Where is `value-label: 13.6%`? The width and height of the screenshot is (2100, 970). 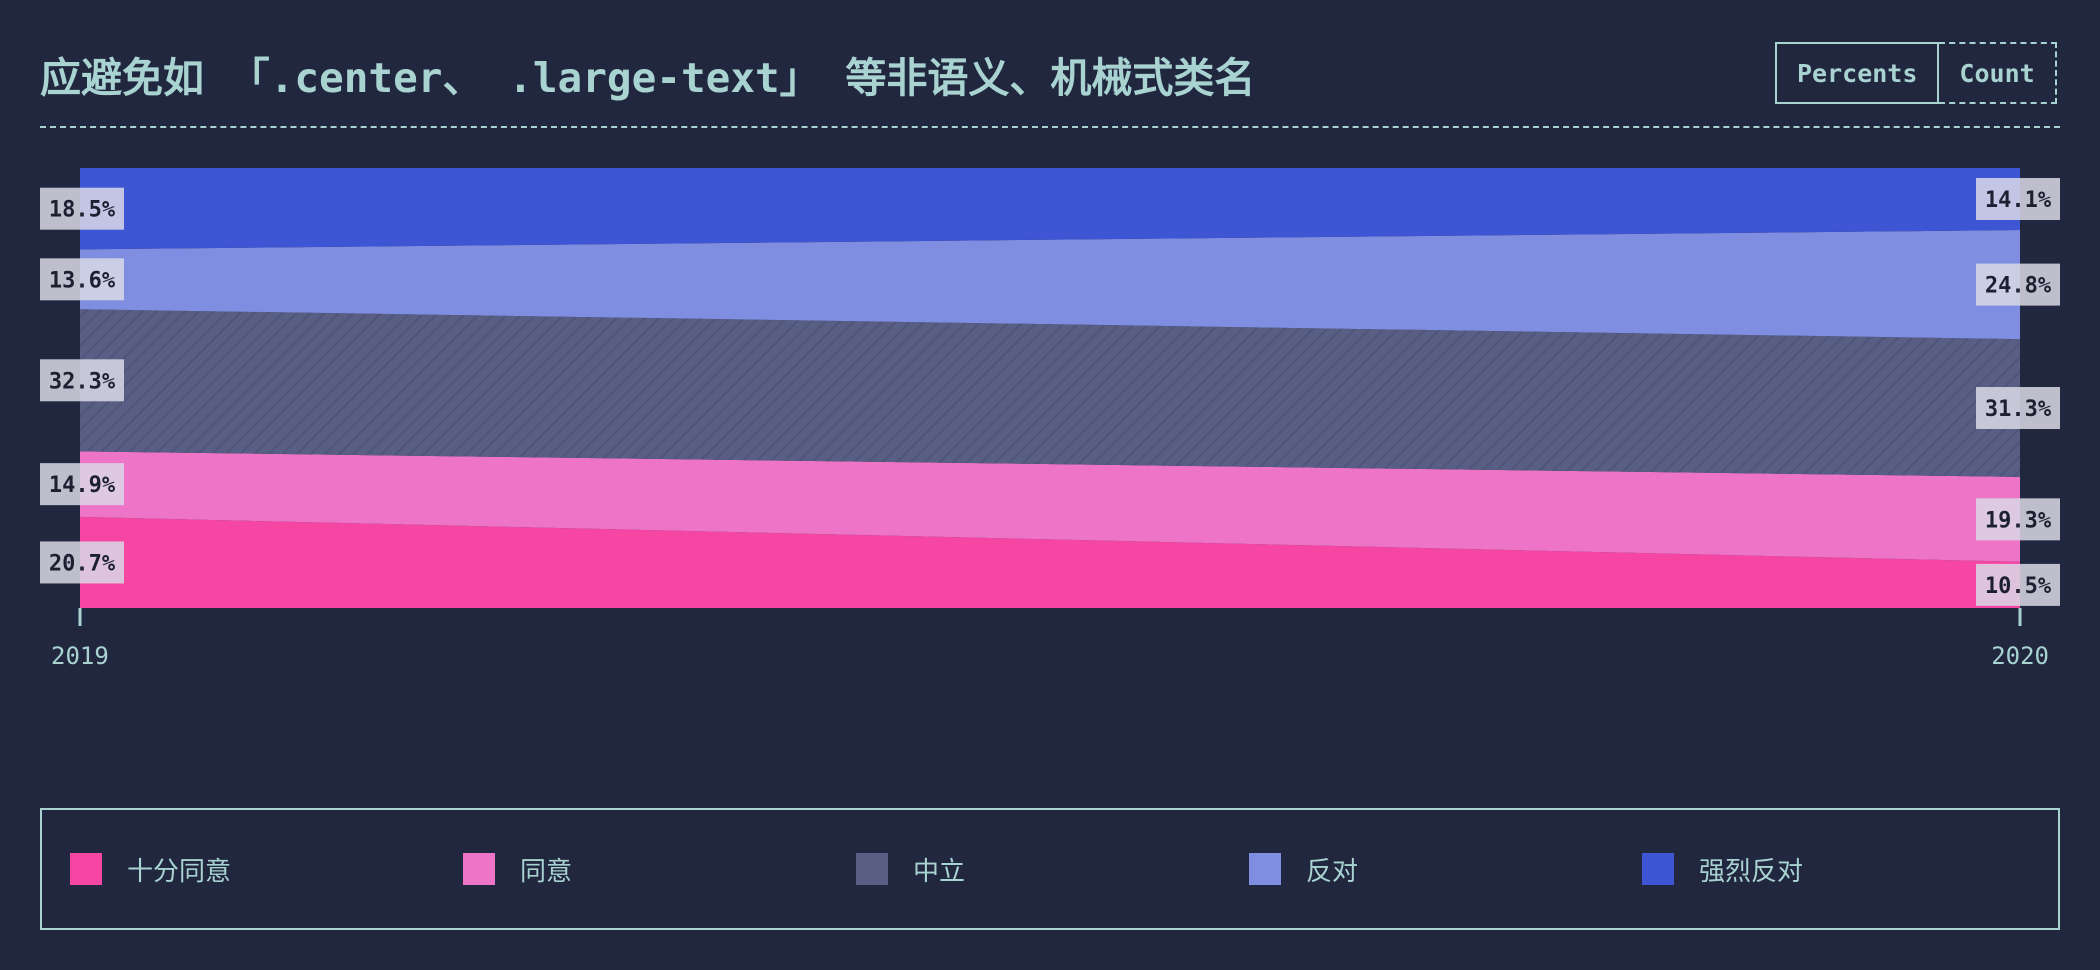
value-label: 13.6% is located at coordinates (82, 280).